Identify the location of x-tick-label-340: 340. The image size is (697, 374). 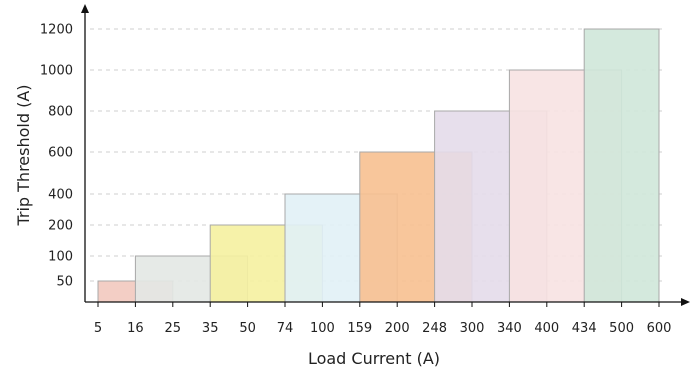
(509, 328).